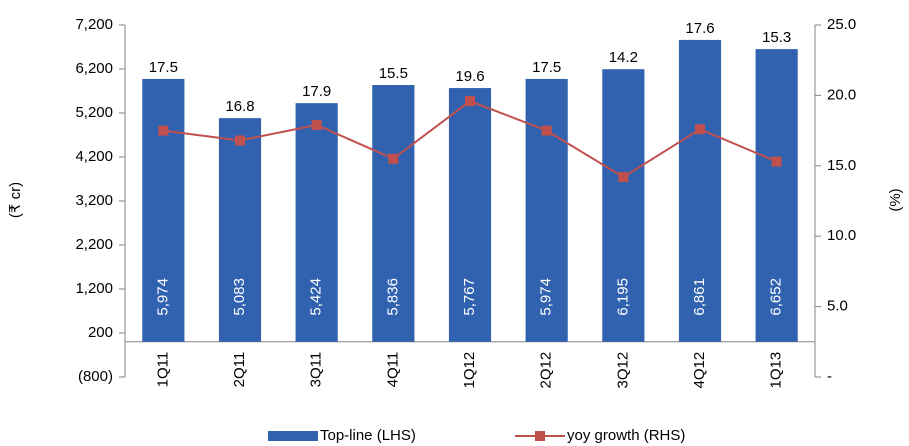  I want to click on x-tick-label: 2Q12, so click(546, 370).